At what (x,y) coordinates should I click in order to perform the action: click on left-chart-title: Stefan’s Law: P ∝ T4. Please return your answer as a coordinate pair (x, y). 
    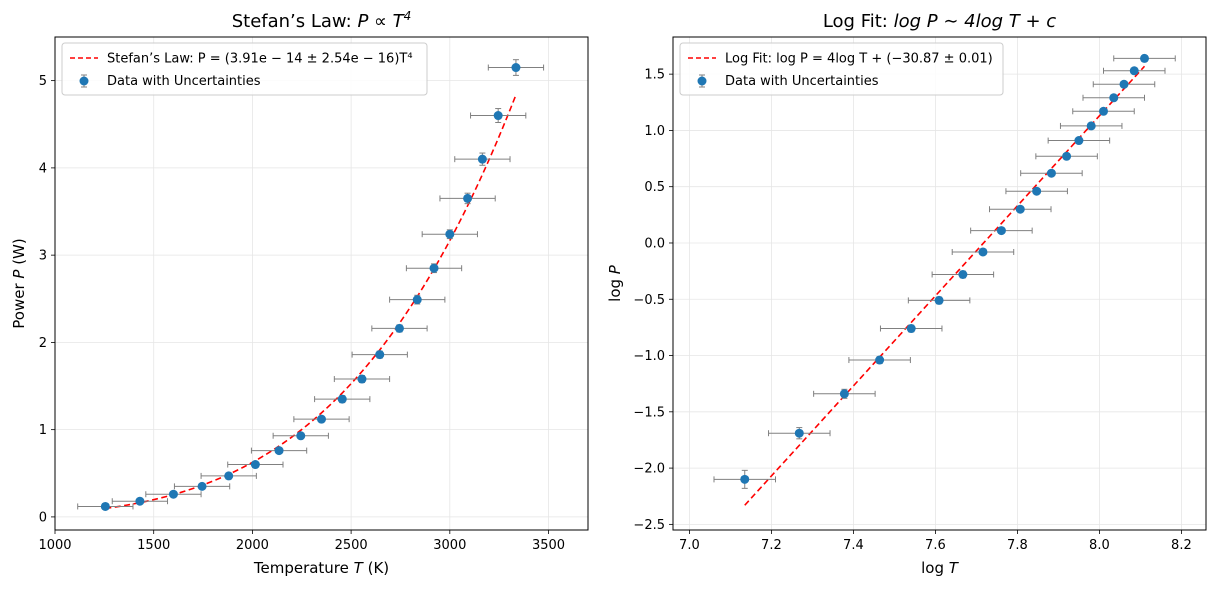
    Looking at the image, I should click on (322, 20).